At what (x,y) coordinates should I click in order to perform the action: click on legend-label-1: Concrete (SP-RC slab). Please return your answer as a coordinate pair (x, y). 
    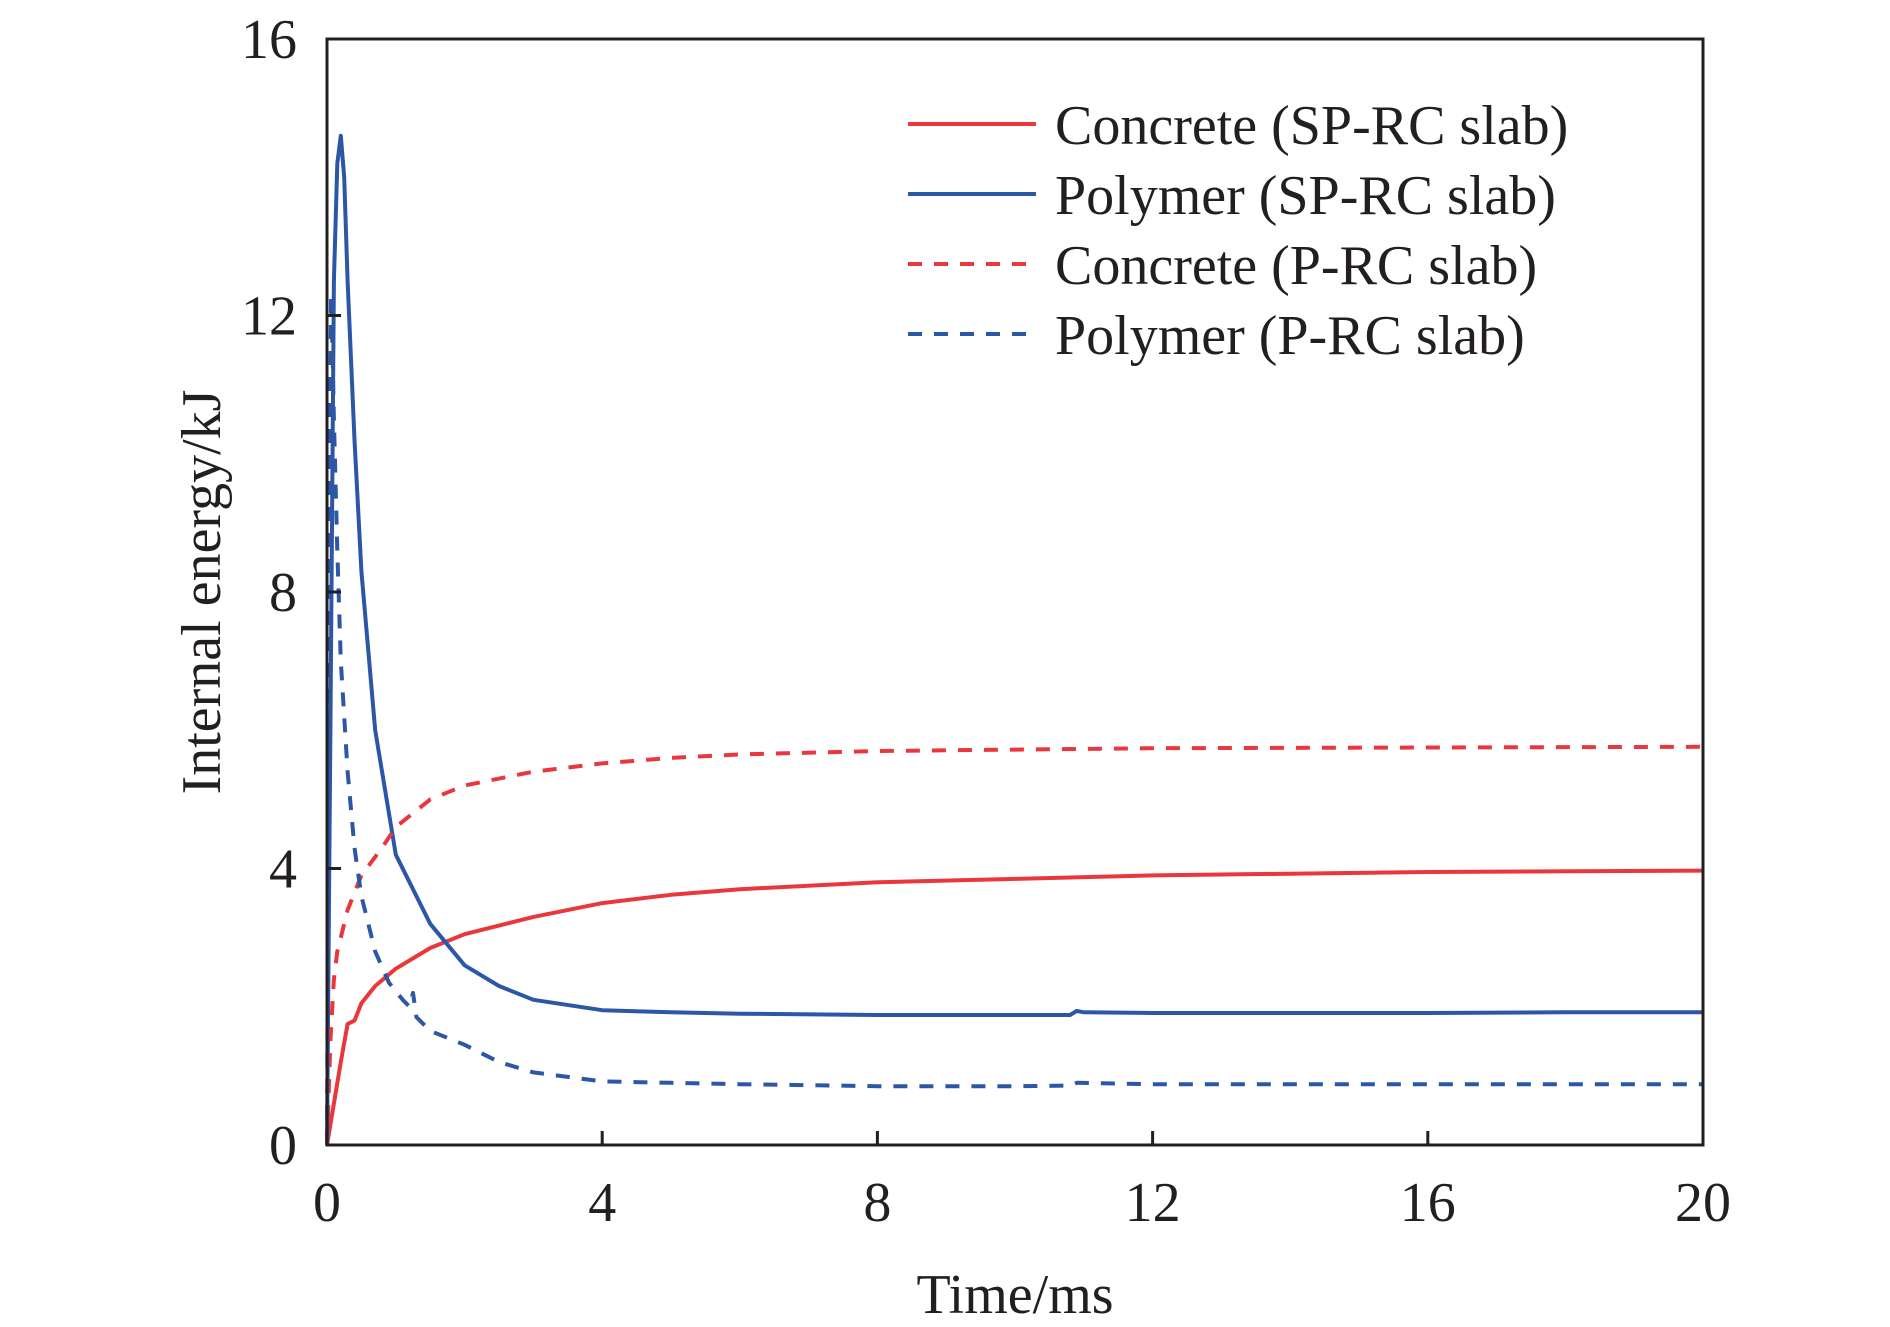
    Looking at the image, I should click on (1311, 126).